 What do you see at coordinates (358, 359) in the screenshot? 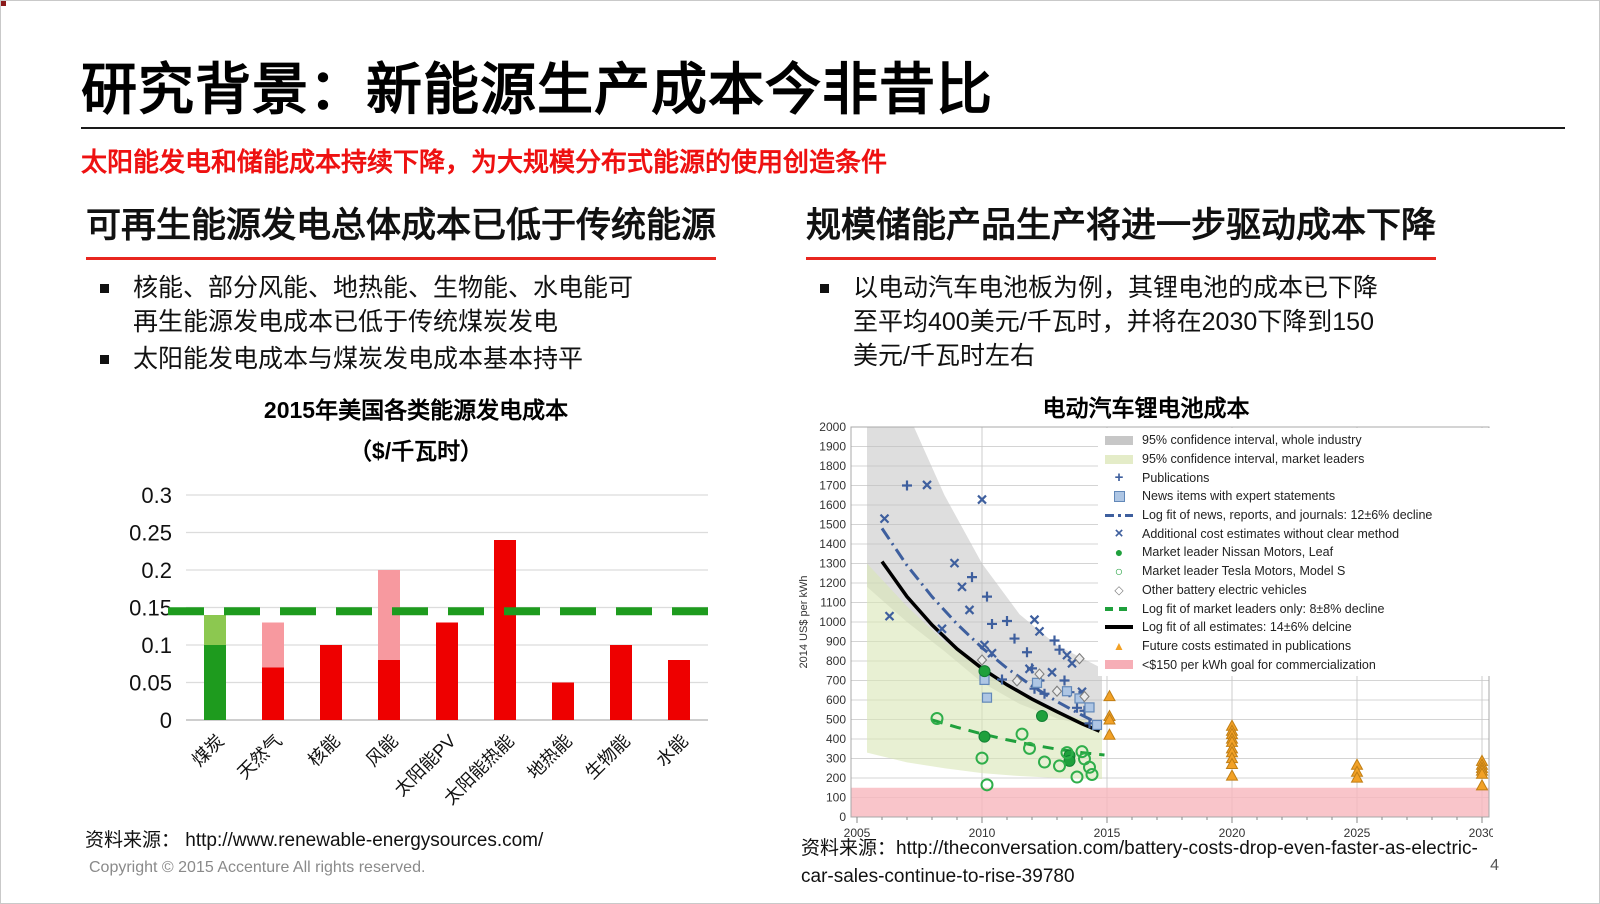
I see `bullet-text: 太阳能发电成本与煤炭发电成本基本持平` at bounding box center [358, 359].